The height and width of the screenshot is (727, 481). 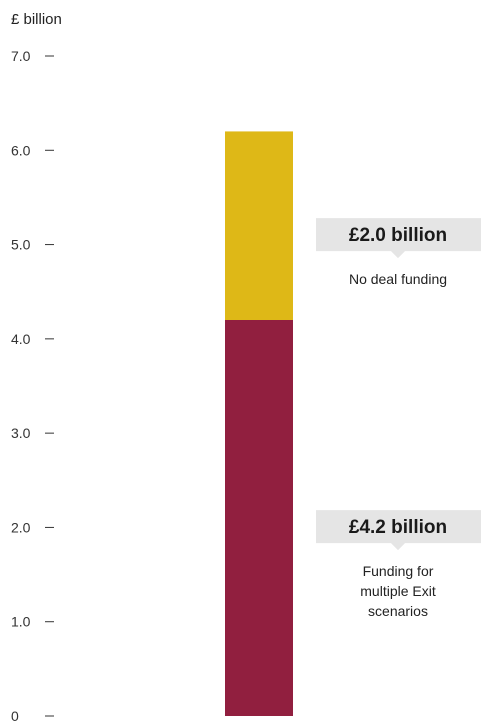 What do you see at coordinates (21, 622) in the screenshot?
I see `y-tick-label: 1.0` at bounding box center [21, 622].